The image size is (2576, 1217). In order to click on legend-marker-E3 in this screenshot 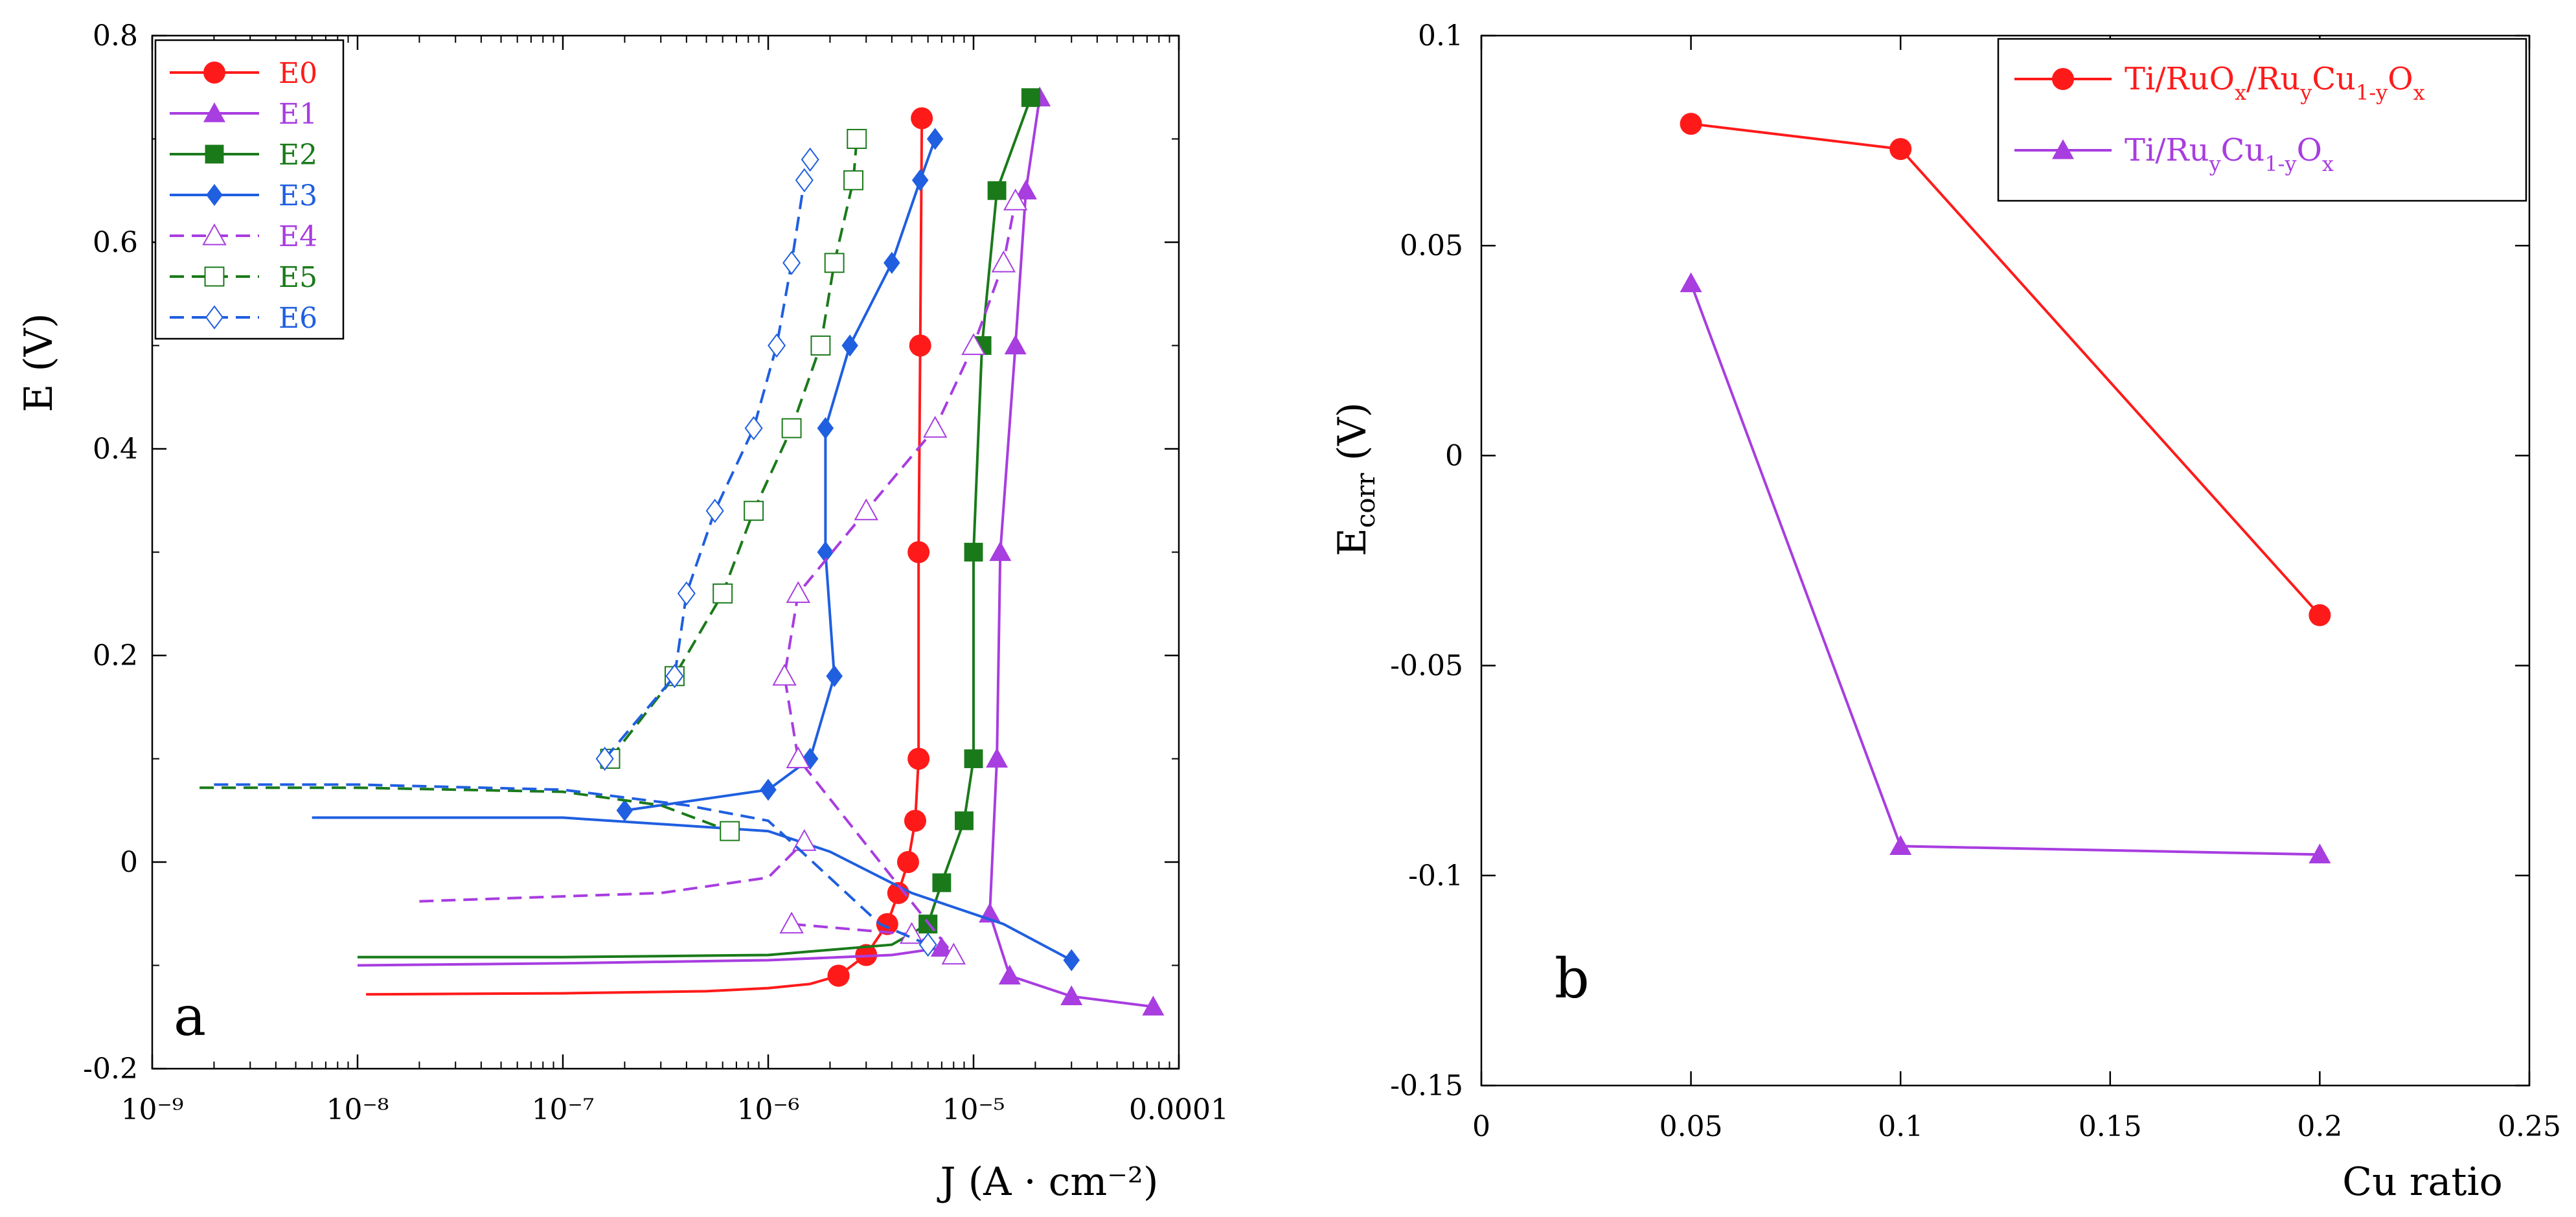, I will do `click(215, 195)`.